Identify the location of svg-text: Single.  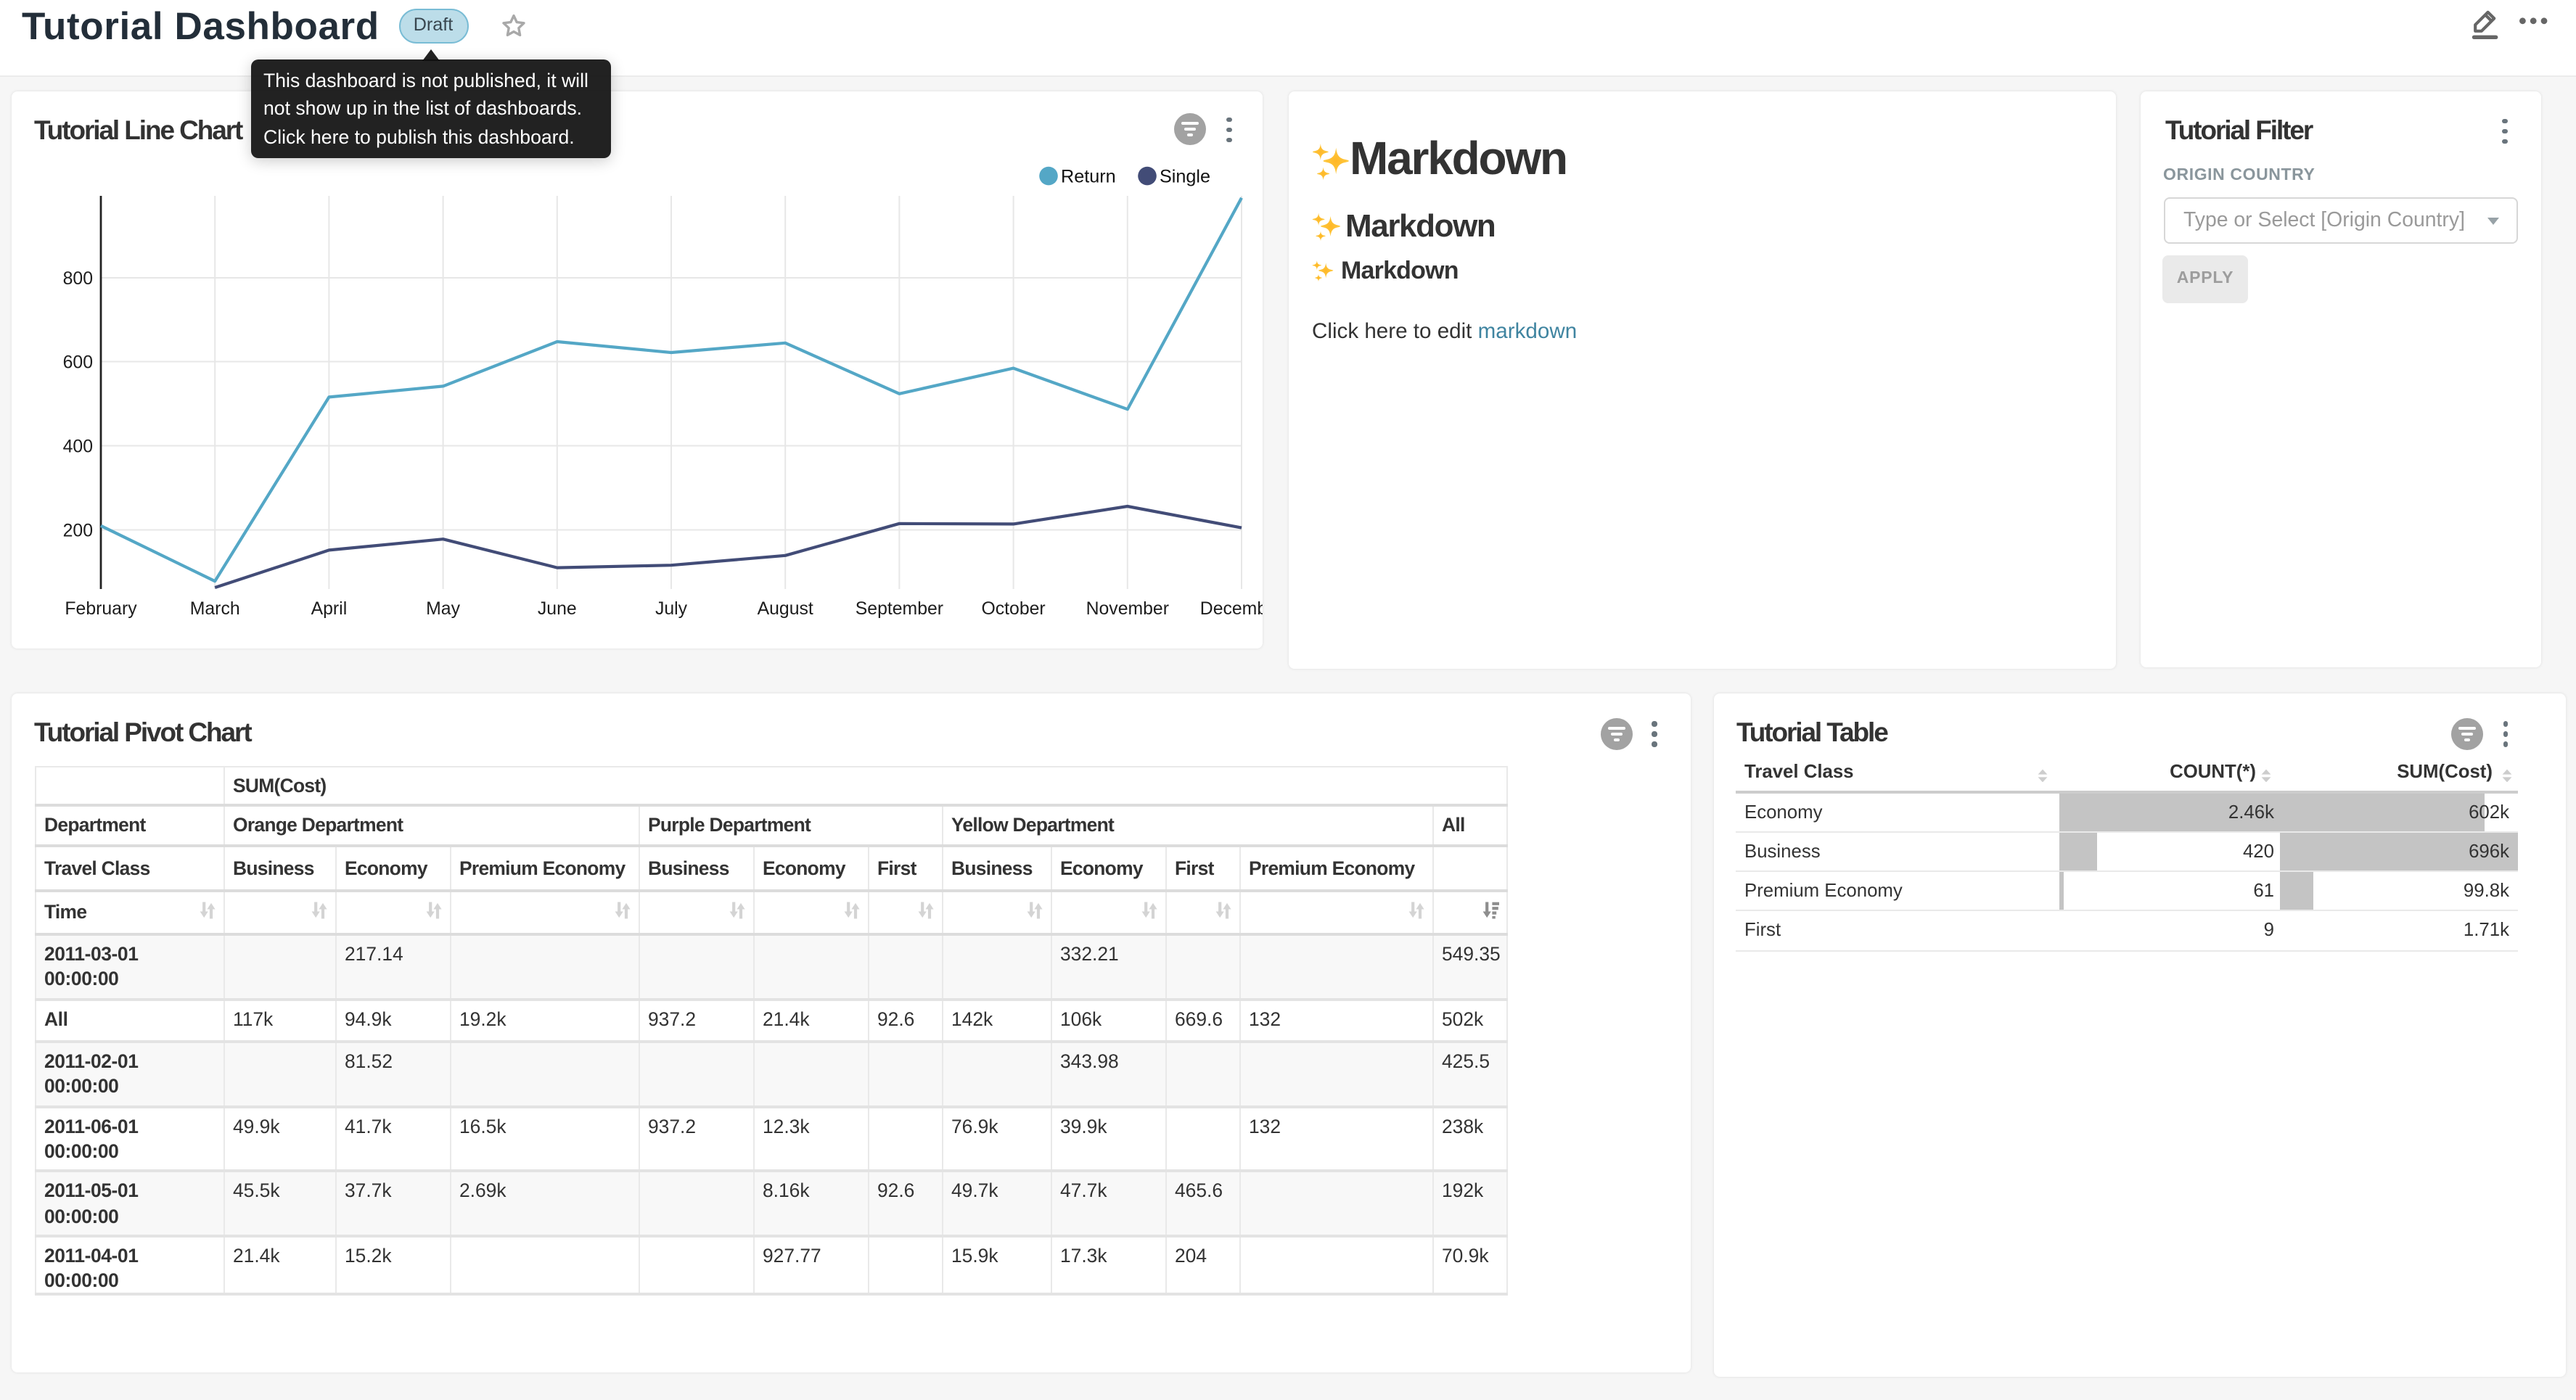
(1184, 176).